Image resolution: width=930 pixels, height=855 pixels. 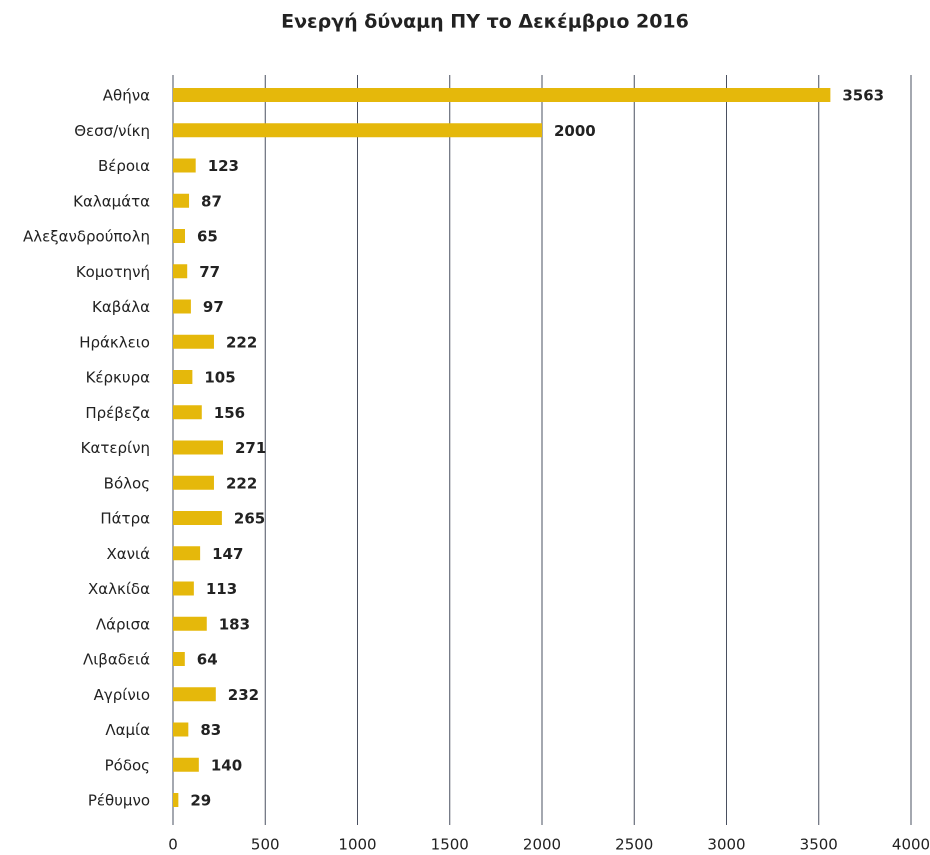 I want to click on y-tick-label: Ρέθυμνο, so click(x=119, y=801).